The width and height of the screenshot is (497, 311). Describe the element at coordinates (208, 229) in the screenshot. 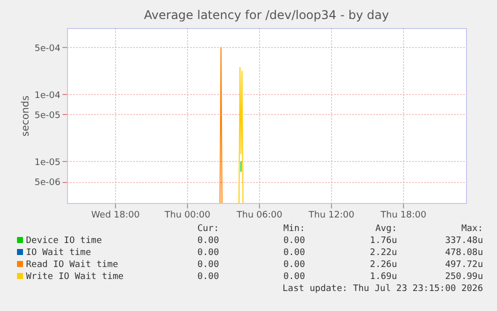

I see `text: Cur:` at that location.